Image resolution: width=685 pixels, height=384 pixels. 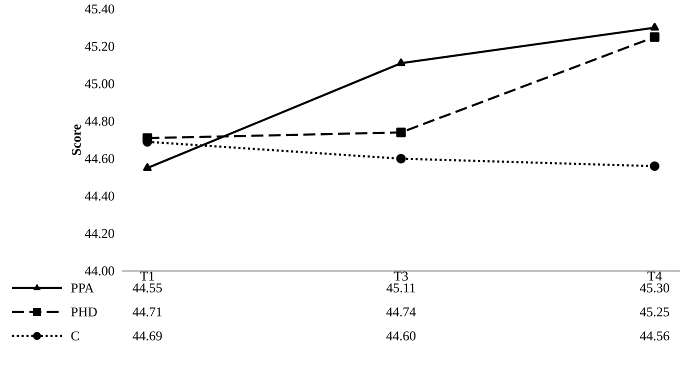 What do you see at coordinates (147, 287) in the screenshot?
I see `data-label: 44.55` at bounding box center [147, 287].